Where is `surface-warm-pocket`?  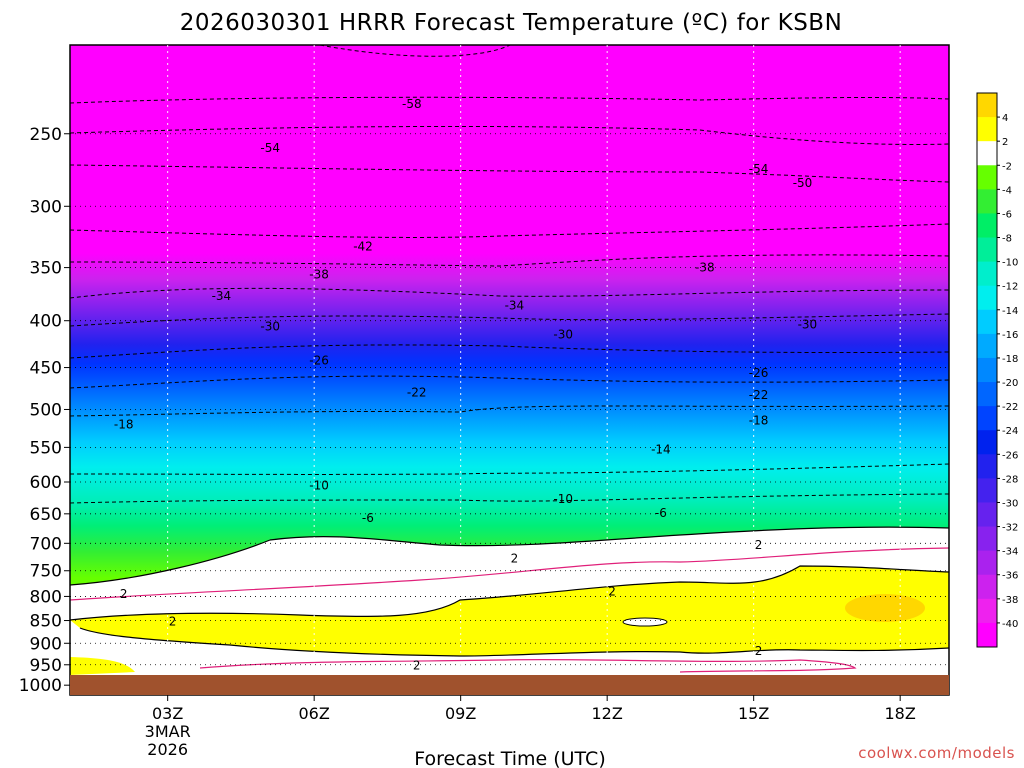
surface-warm-pocket is located at coordinates (102, 666).